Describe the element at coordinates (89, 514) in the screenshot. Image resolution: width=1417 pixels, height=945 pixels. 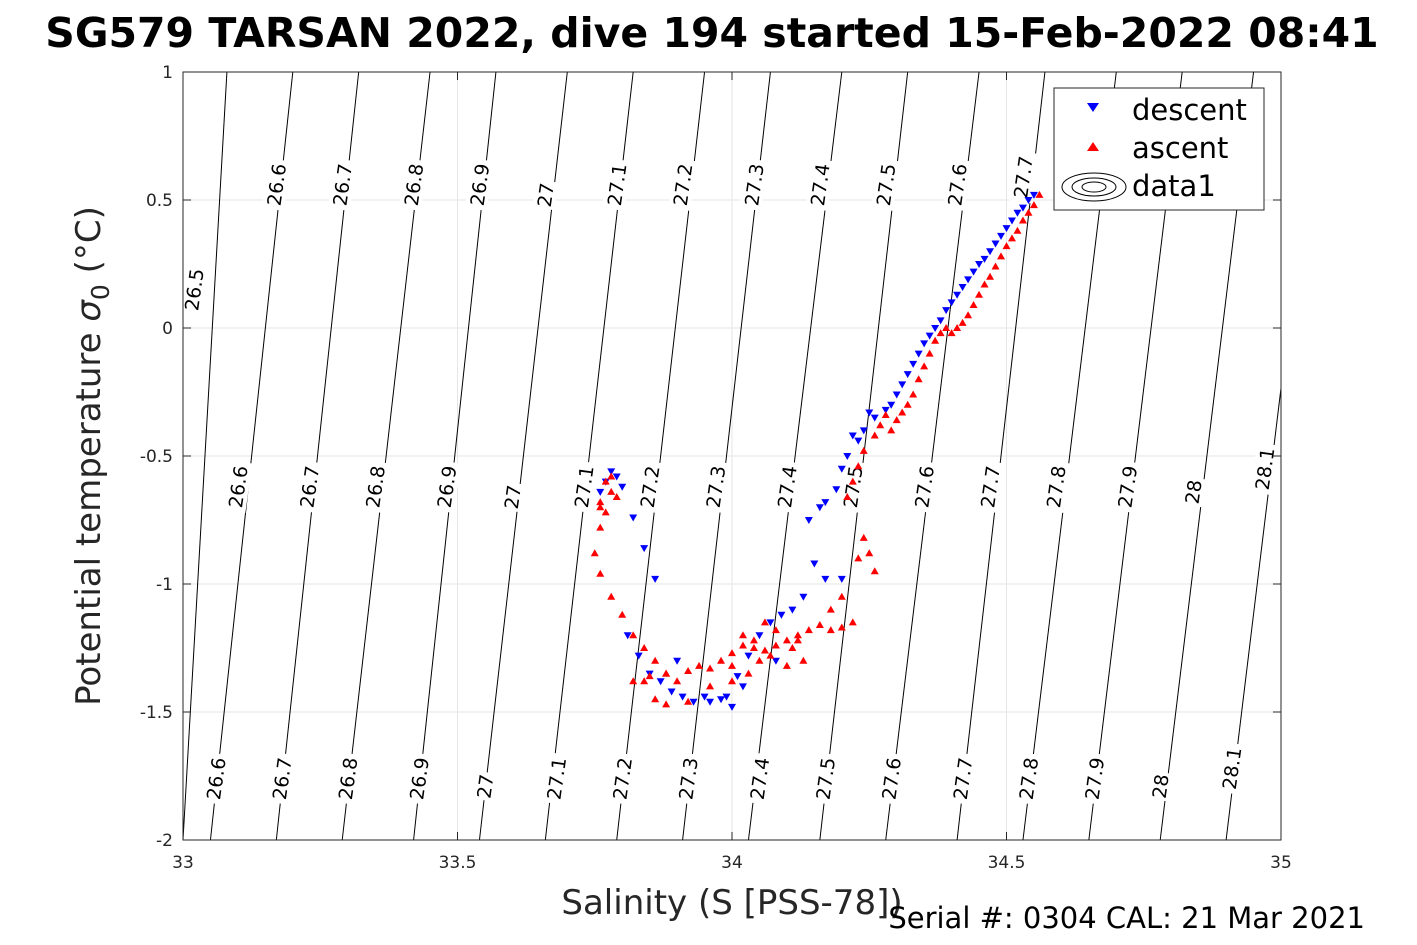
I see `y-axis-label-main: Potential temperature` at that location.